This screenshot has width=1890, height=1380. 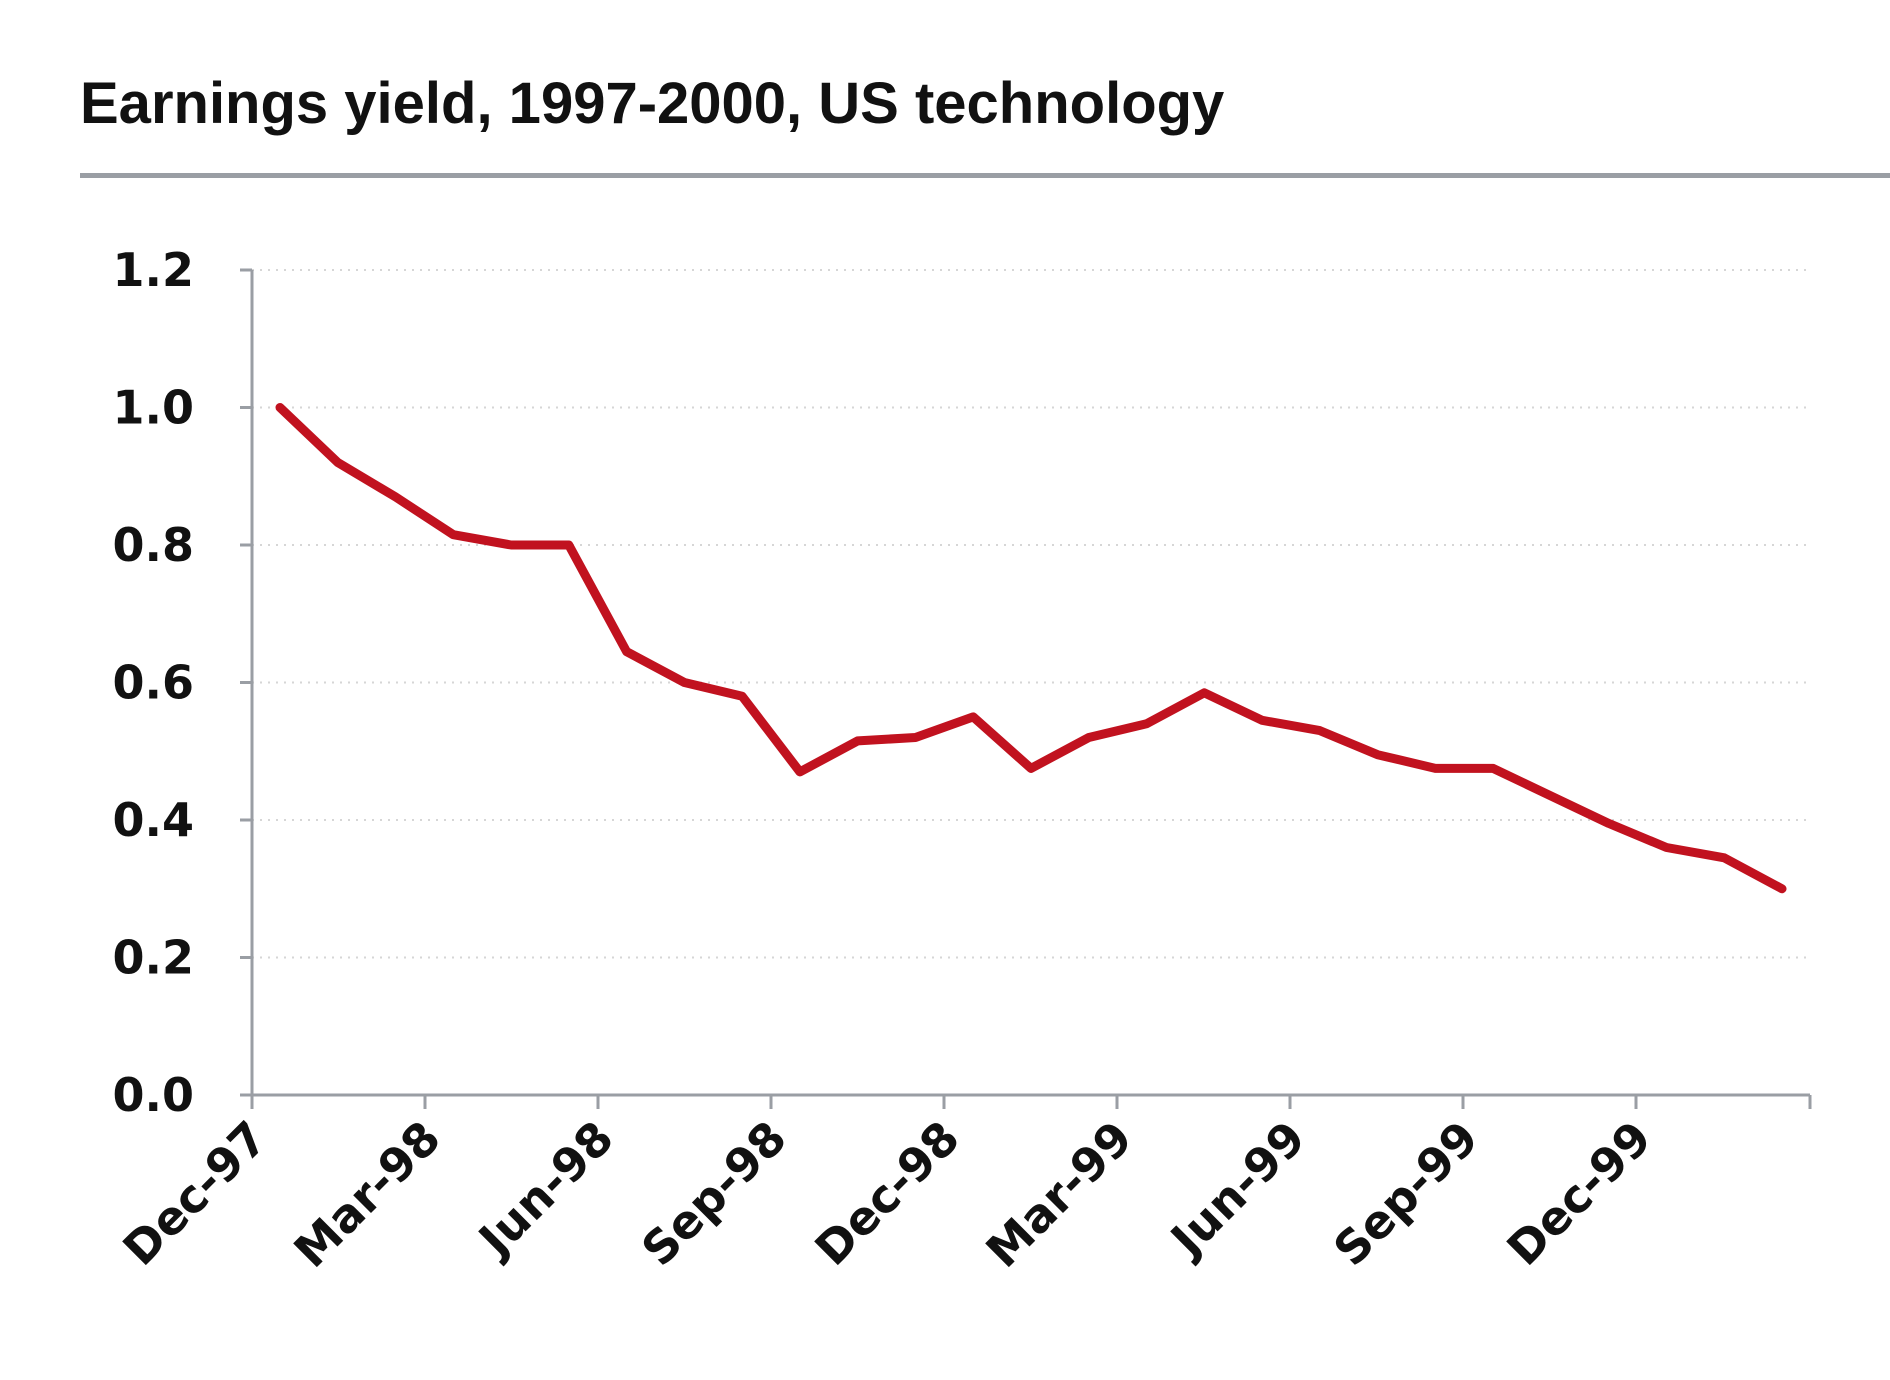 What do you see at coordinates (154, 1095) in the screenshot?
I see `y-tick-label: 0.0` at bounding box center [154, 1095].